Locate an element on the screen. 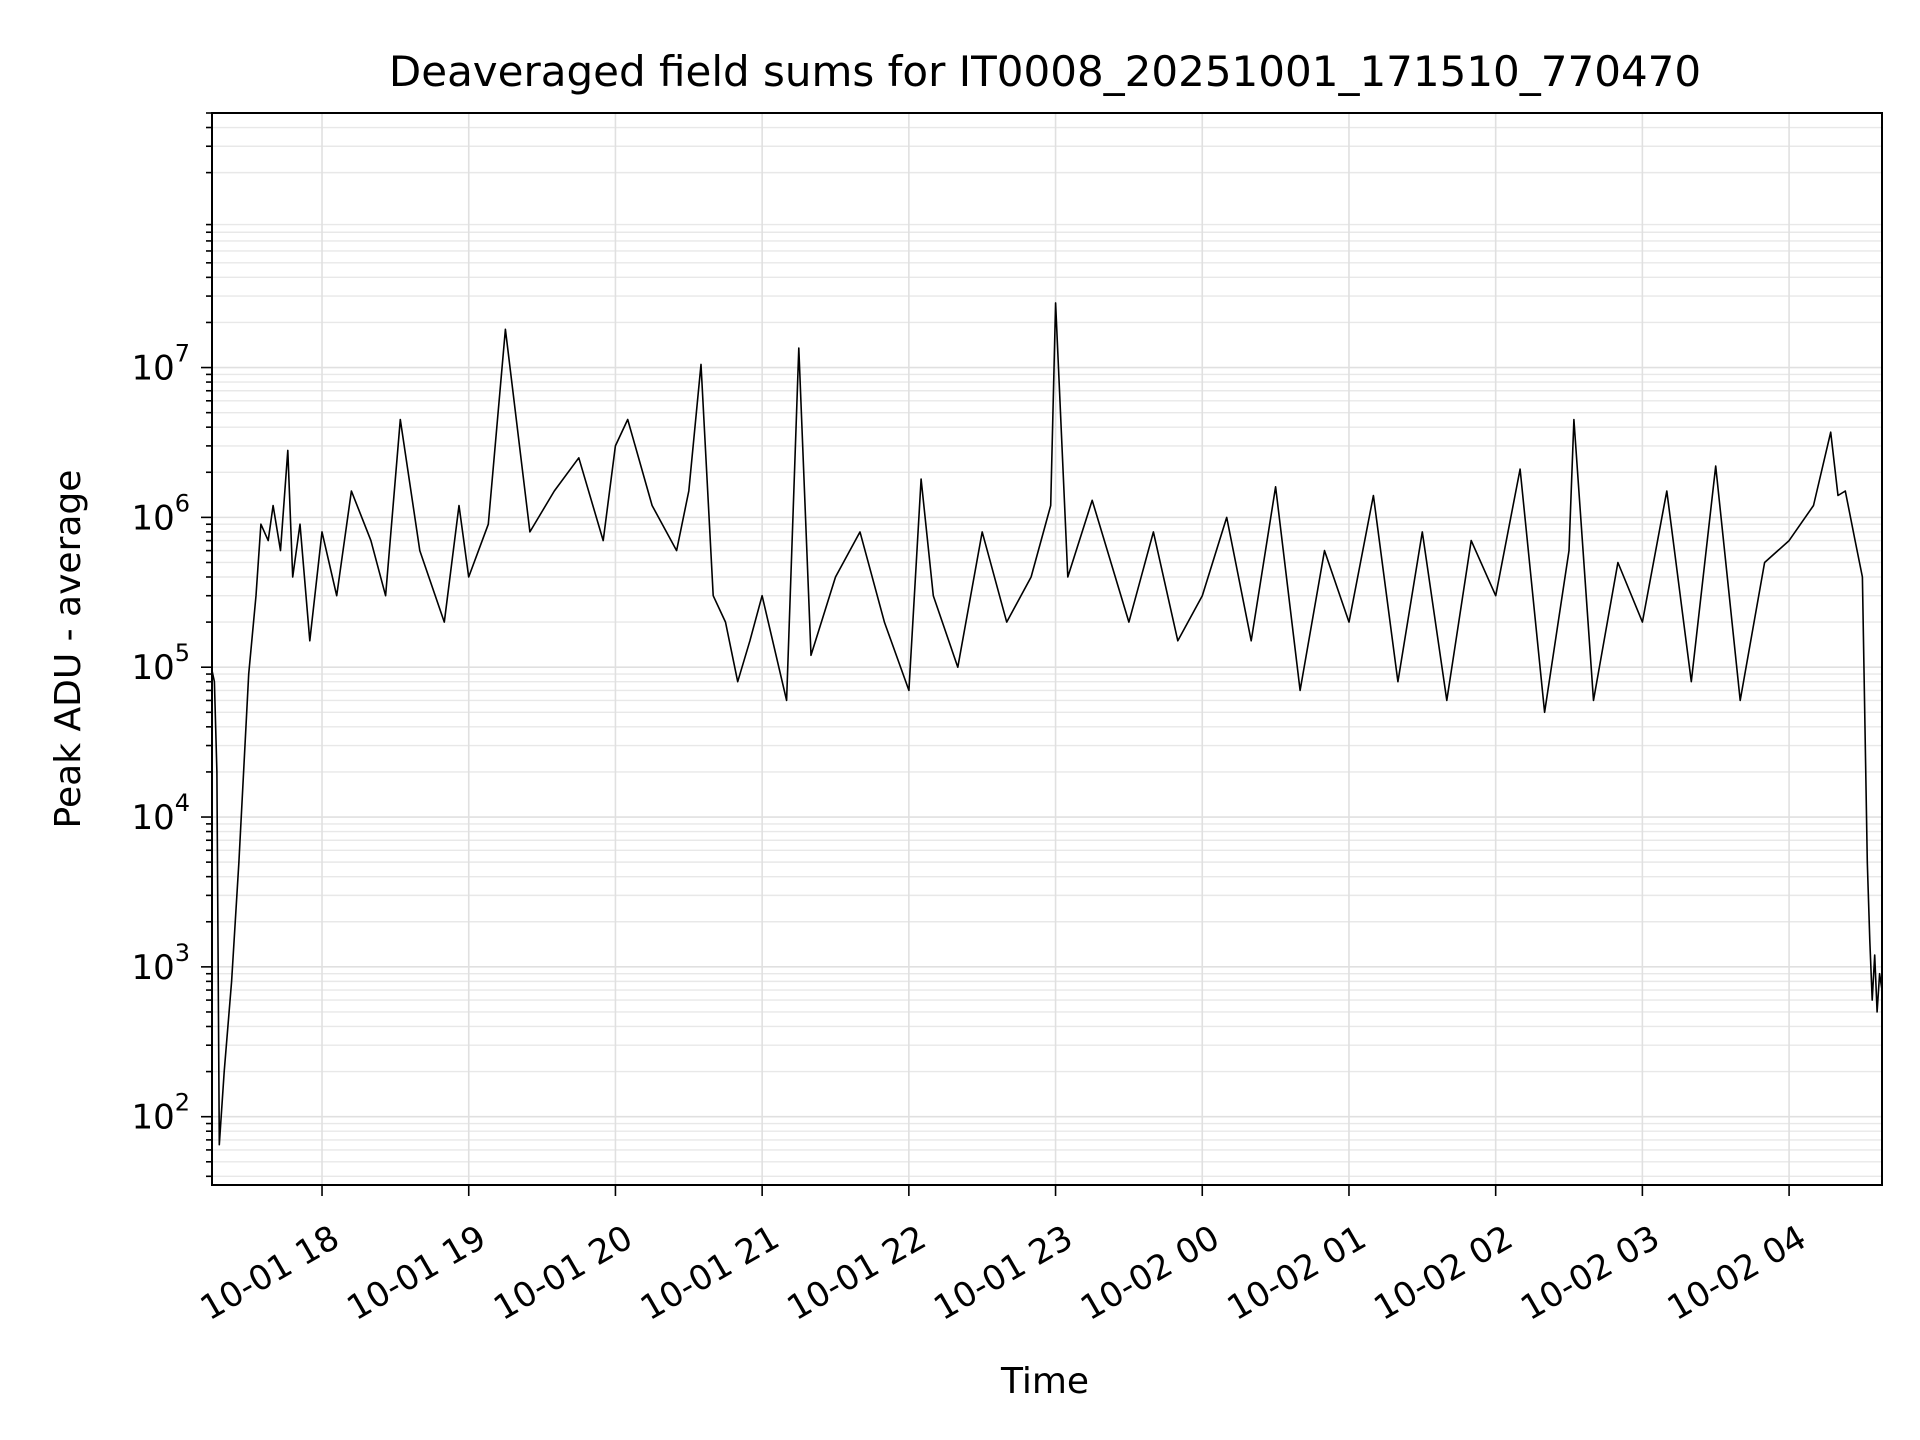  x-tick-label: 10-02 04 is located at coordinates (1737, 1273).